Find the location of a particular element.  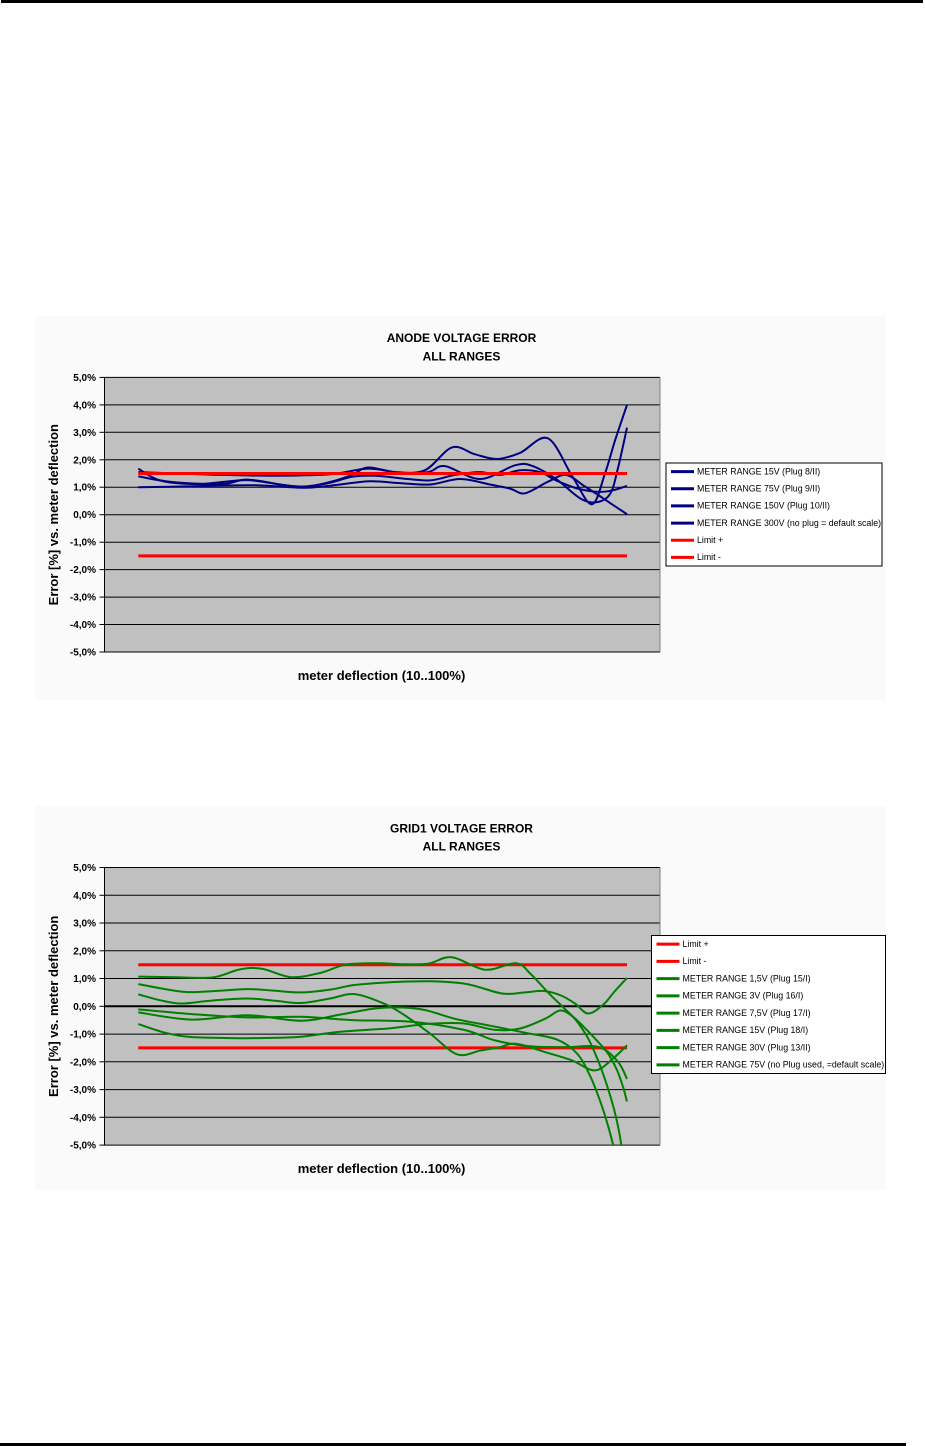

svg-text: METER RANGE 150V (Plug 10/II) is located at coordinates (763, 506).